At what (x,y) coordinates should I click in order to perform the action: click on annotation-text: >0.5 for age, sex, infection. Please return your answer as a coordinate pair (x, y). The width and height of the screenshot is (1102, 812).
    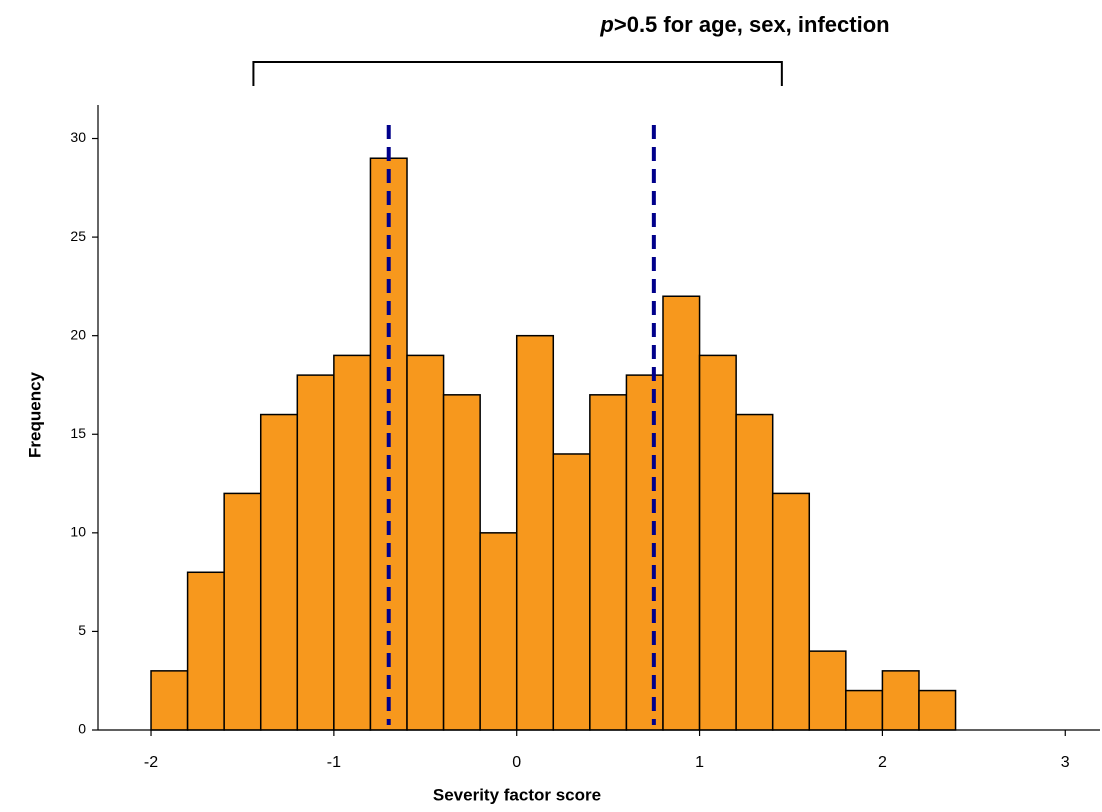
    Looking at the image, I should click on (752, 24).